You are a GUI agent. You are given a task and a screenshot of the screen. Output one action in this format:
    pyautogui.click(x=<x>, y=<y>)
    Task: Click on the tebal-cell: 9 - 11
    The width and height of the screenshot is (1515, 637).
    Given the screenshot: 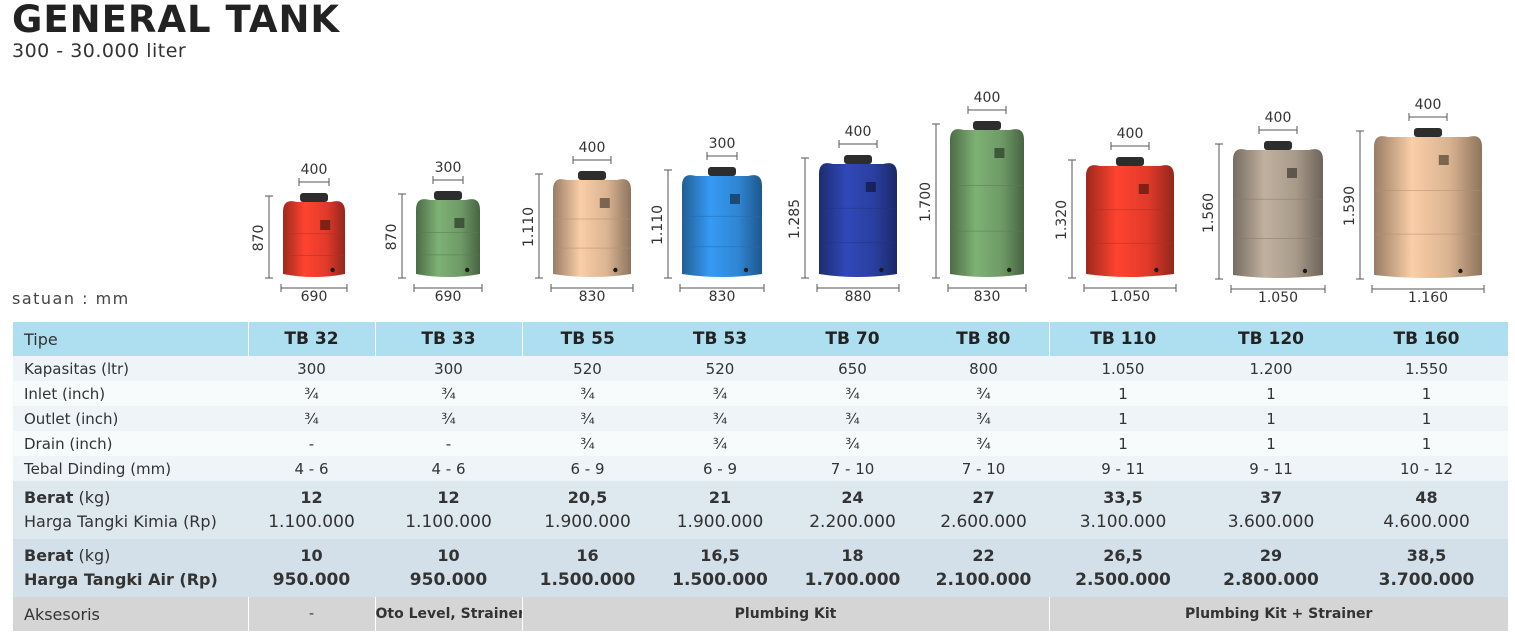 What is the action you would take?
    pyautogui.click(x=1123, y=468)
    